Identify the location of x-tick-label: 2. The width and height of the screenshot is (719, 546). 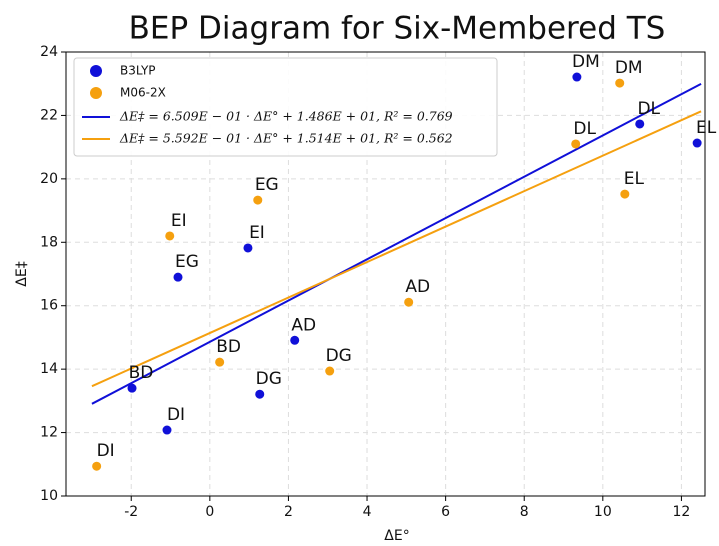
(288, 512).